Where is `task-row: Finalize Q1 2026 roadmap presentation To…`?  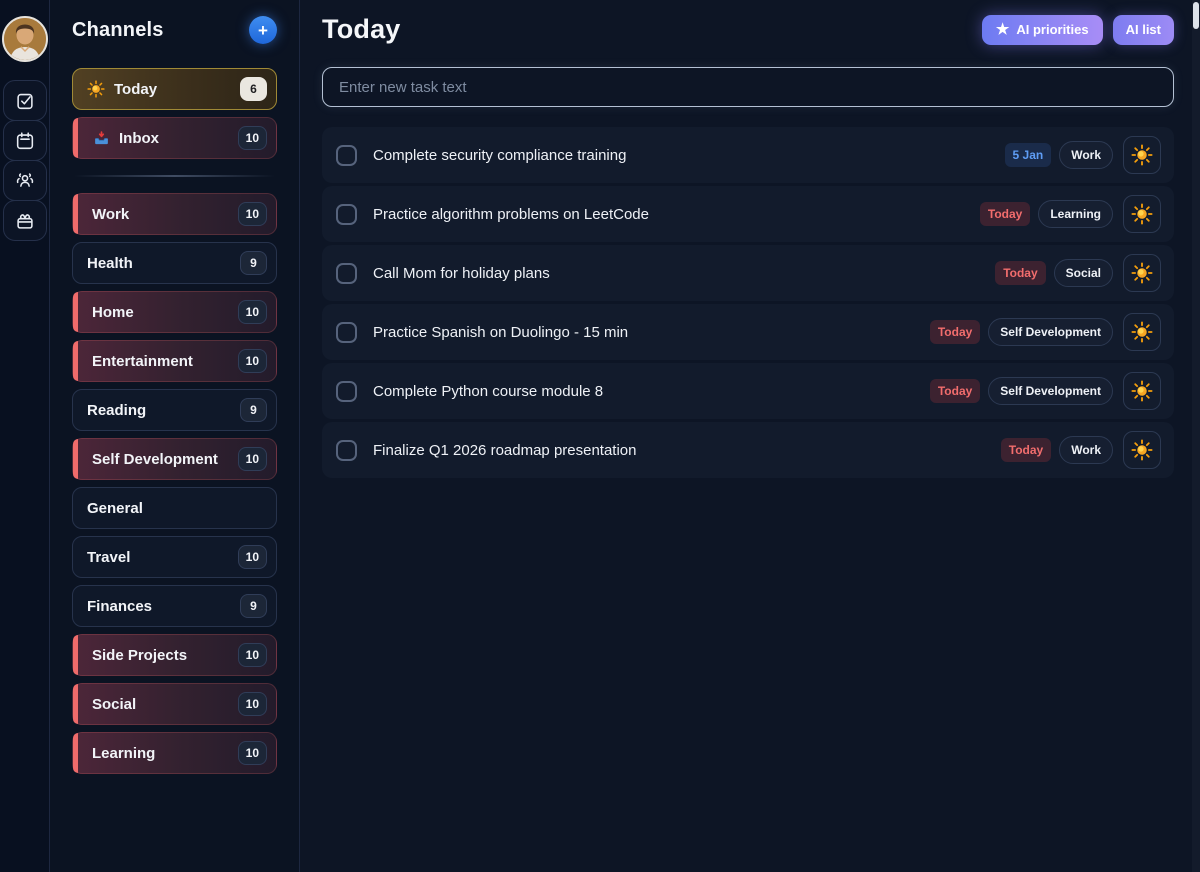
task-row: Finalize Q1 2026 roadmap presentation To… is located at coordinates (748, 450).